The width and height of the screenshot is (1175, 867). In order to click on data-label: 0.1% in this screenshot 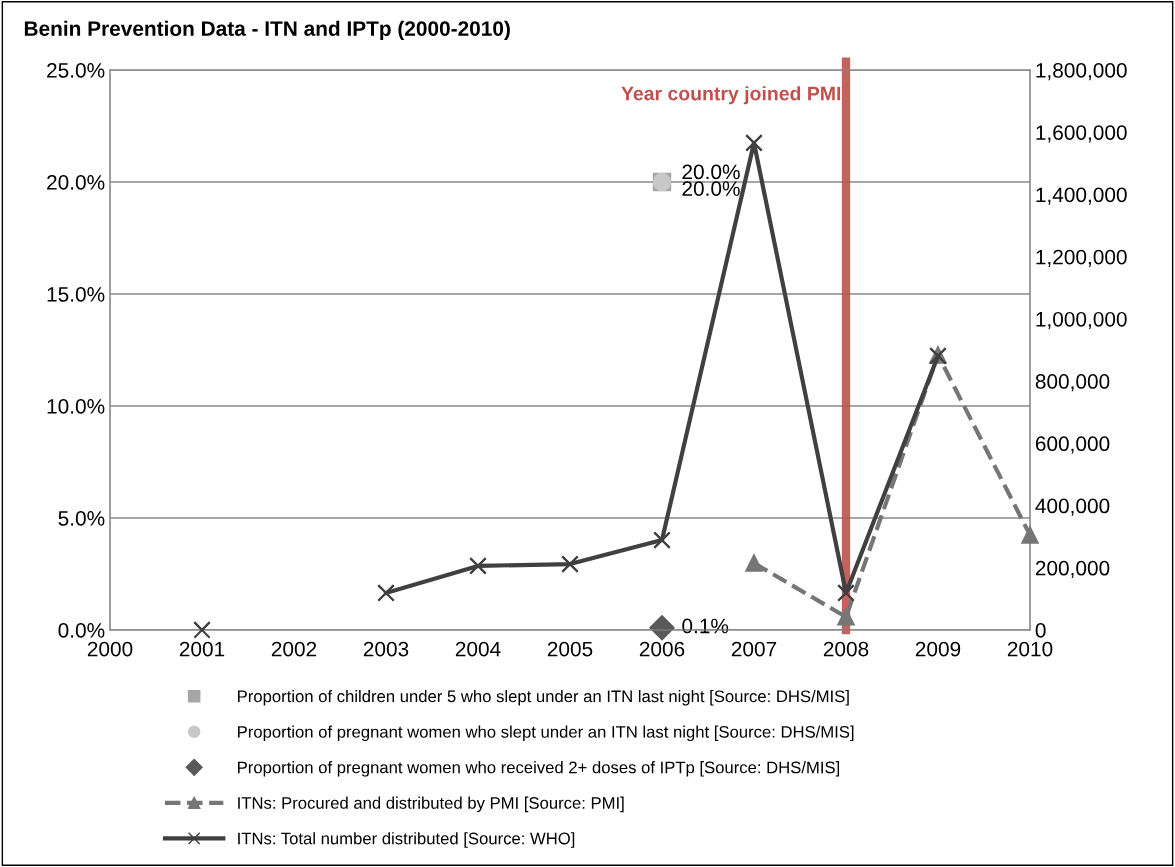, I will do `click(705, 626)`.